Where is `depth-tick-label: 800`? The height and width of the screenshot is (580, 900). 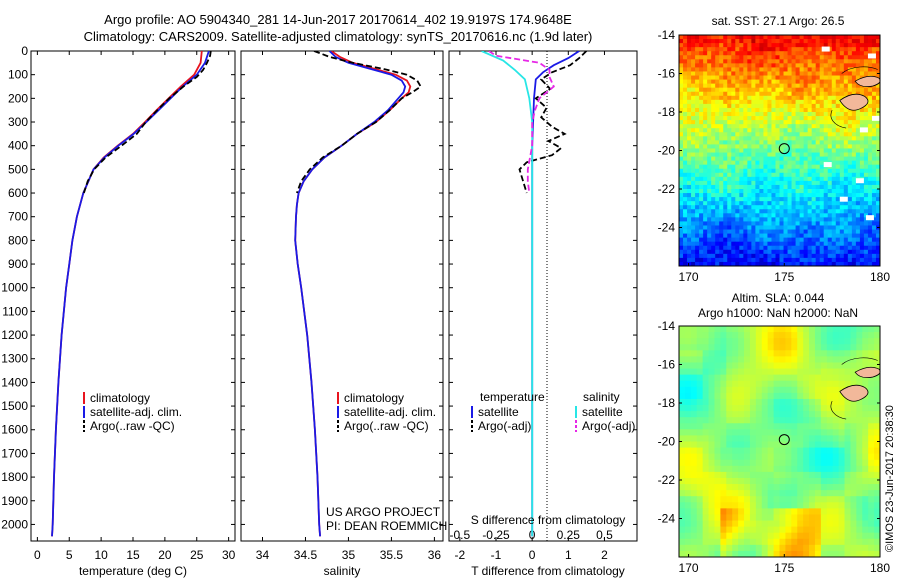
depth-tick-label: 800 is located at coordinates (18, 240).